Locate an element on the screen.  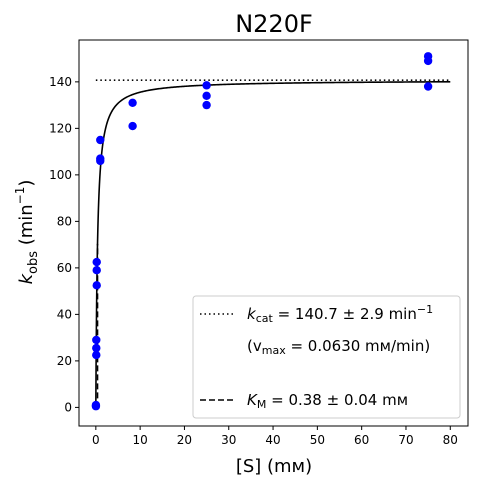
y-tick-label: 0 is located at coordinates (68, 407).